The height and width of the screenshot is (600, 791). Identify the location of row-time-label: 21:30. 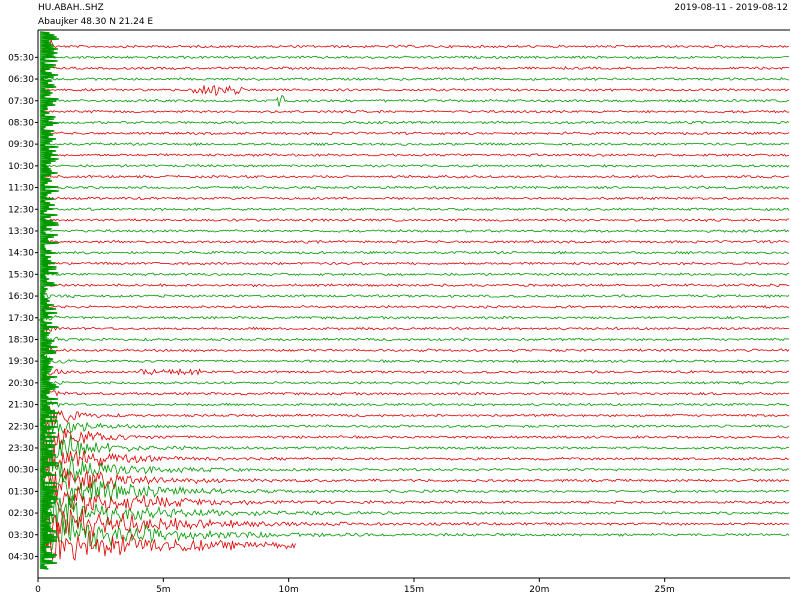
(21, 406).